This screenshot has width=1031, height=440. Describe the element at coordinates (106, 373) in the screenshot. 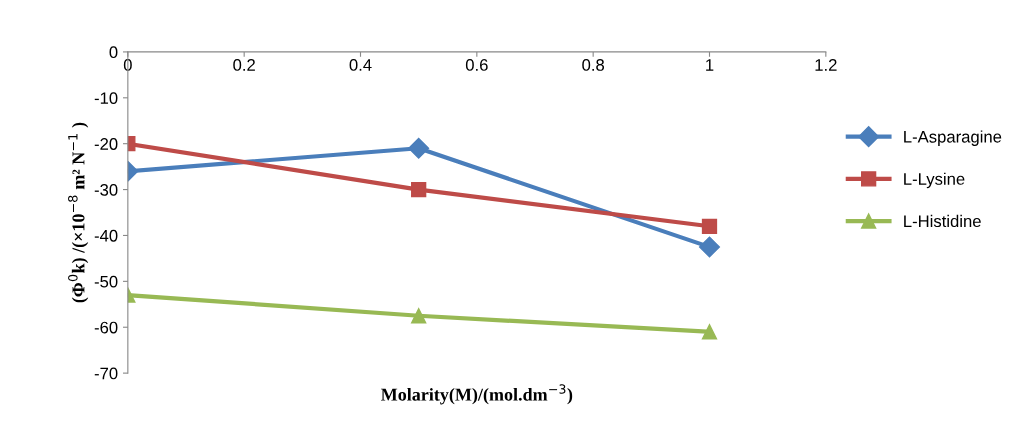

I see `y-tick-label: -70` at that location.